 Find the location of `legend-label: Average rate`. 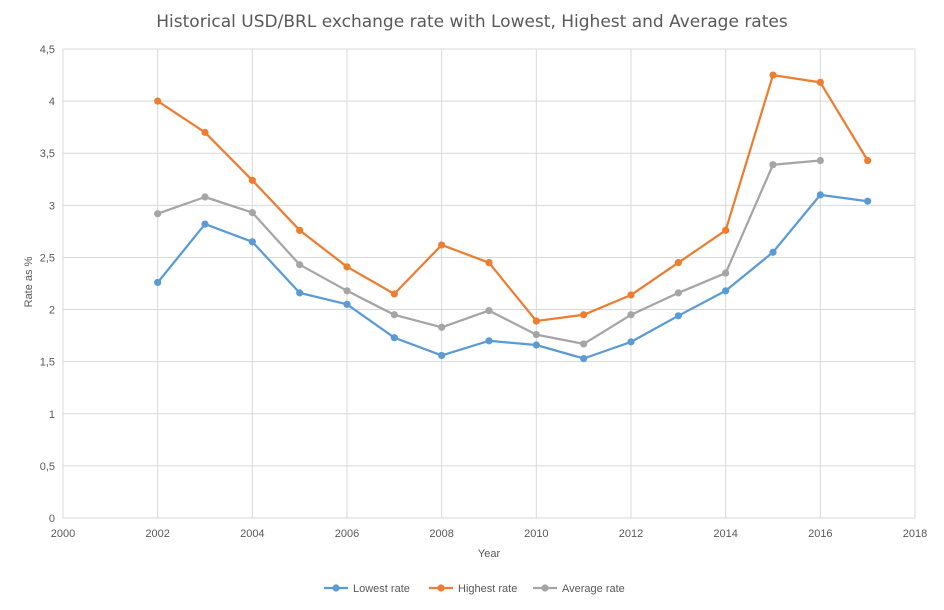

legend-label: Average rate is located at coordinates (593, 589).